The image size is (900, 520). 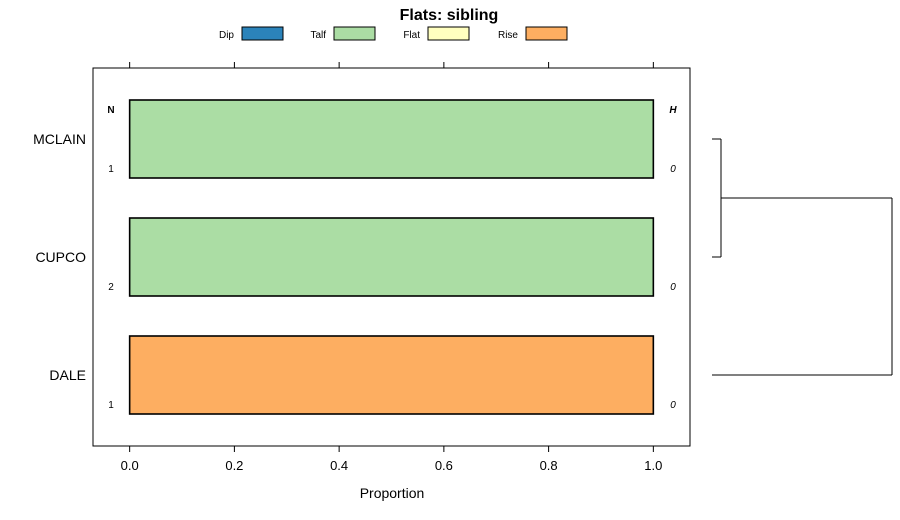 What do you see at coordinates (67, 375) in the screenshot?
I see `category-label: DALE` at bounding box center [67, 375].